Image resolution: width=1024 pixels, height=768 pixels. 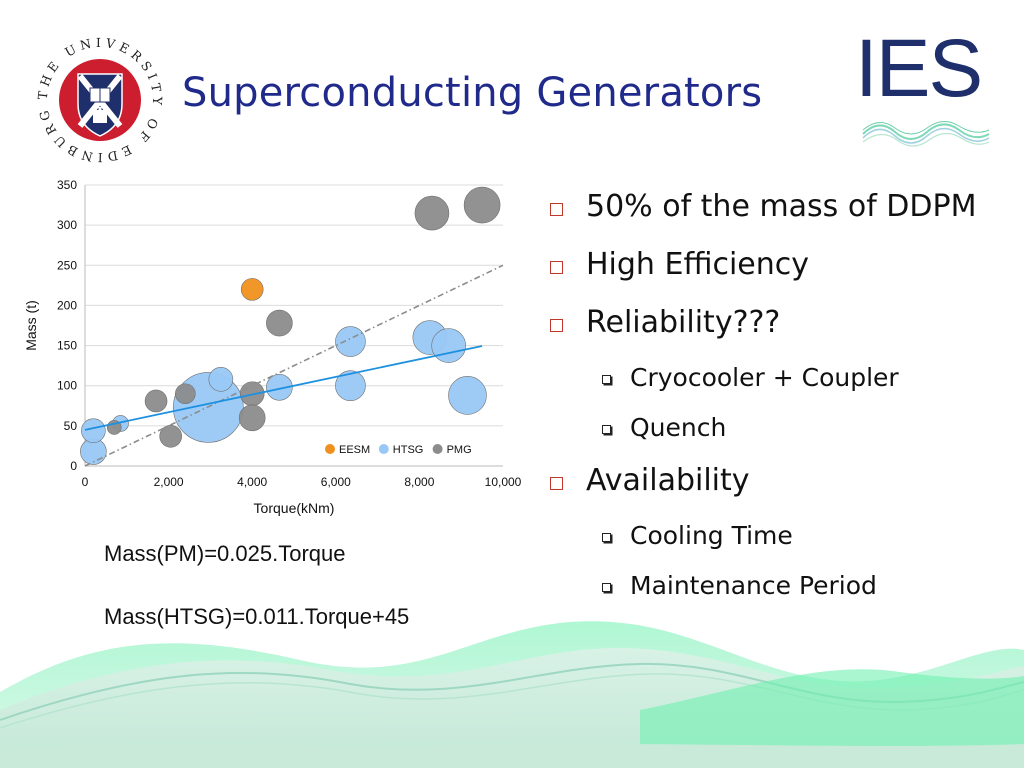 I want to click on x-tick-label: 6,000, so click(x=336, y=482).